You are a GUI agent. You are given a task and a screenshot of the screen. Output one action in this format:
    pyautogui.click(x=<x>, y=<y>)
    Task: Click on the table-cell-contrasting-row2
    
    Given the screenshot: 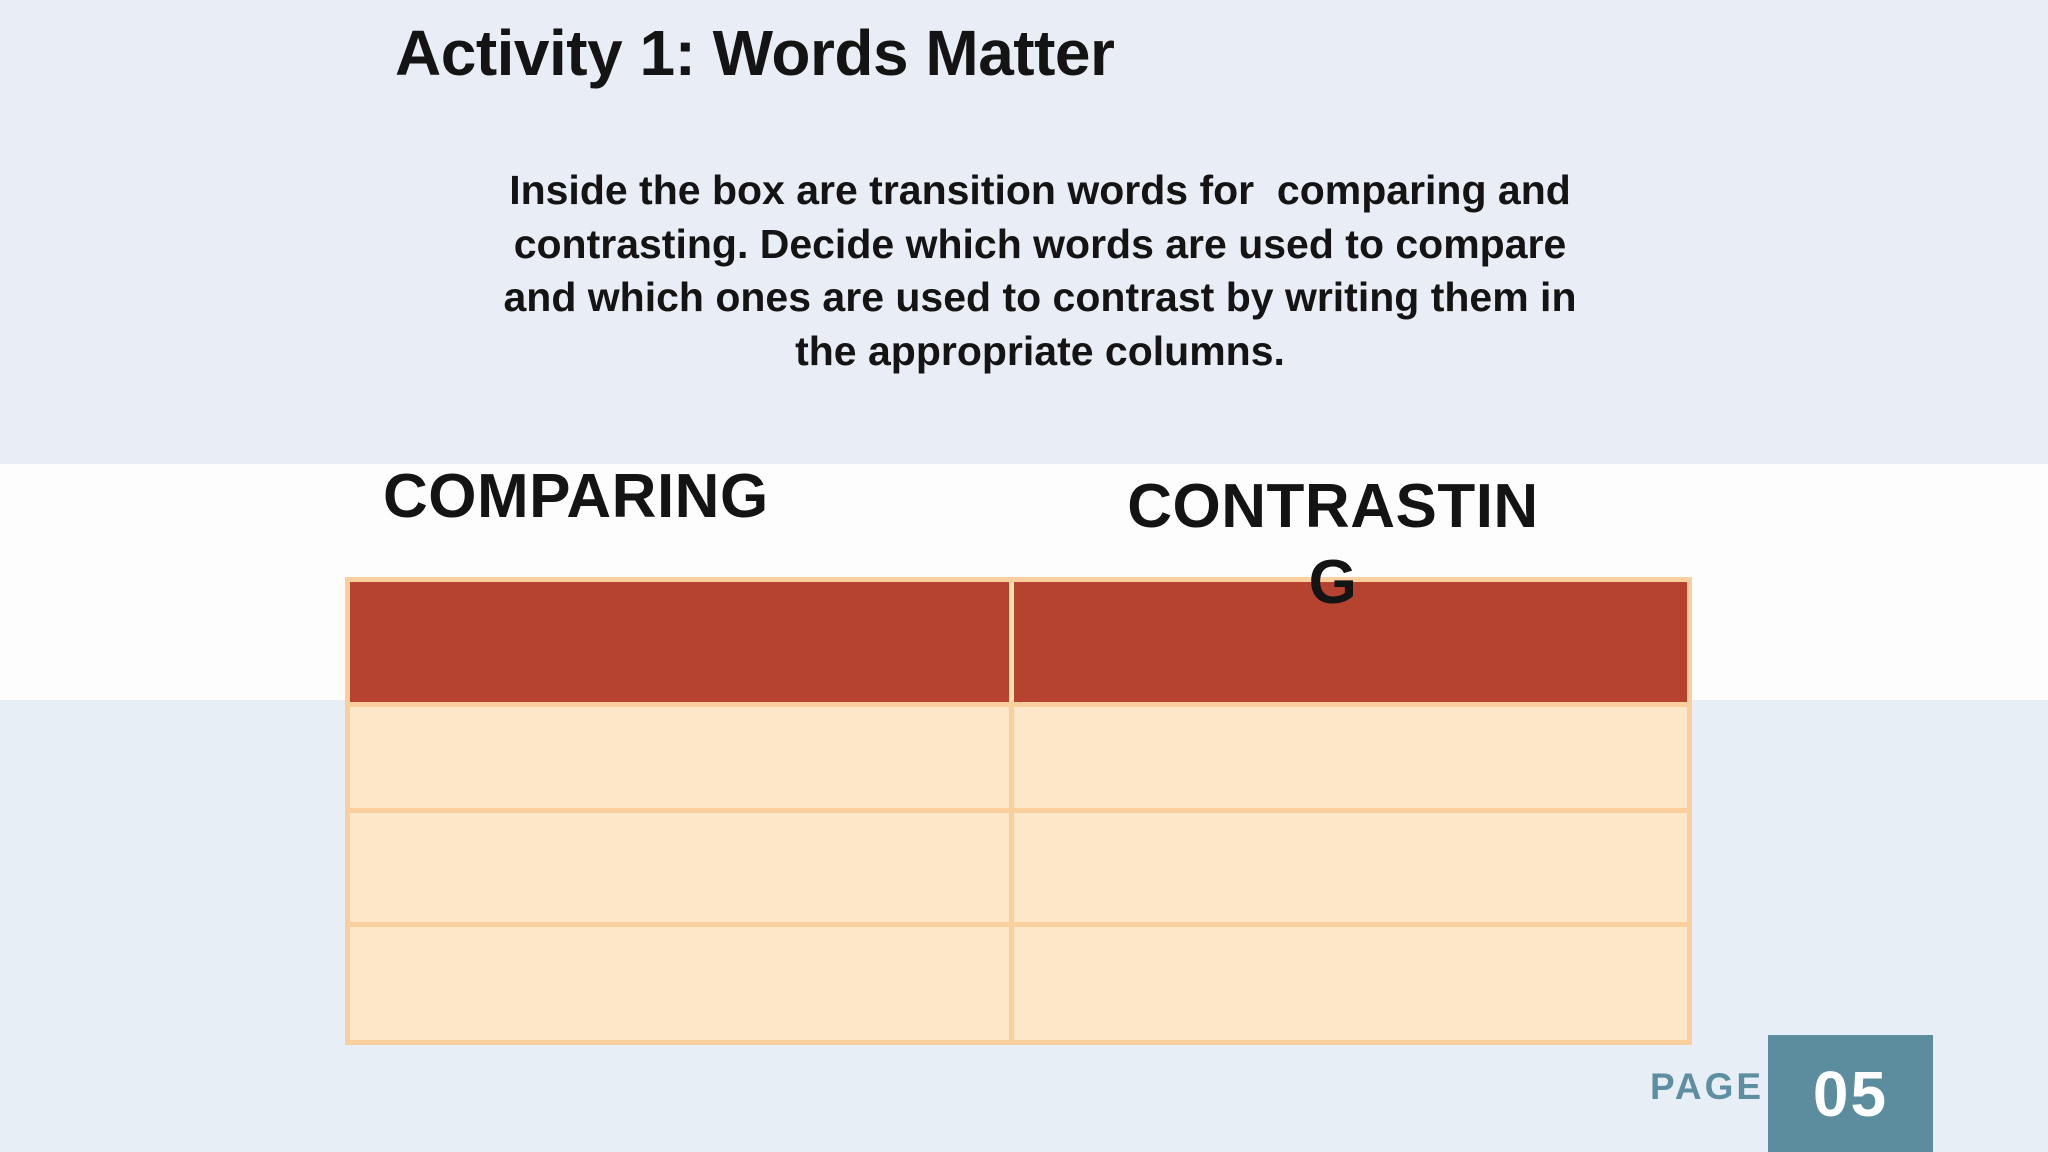 What is the action you would take?
    pyautogui.click(x=1350, y=867)
    